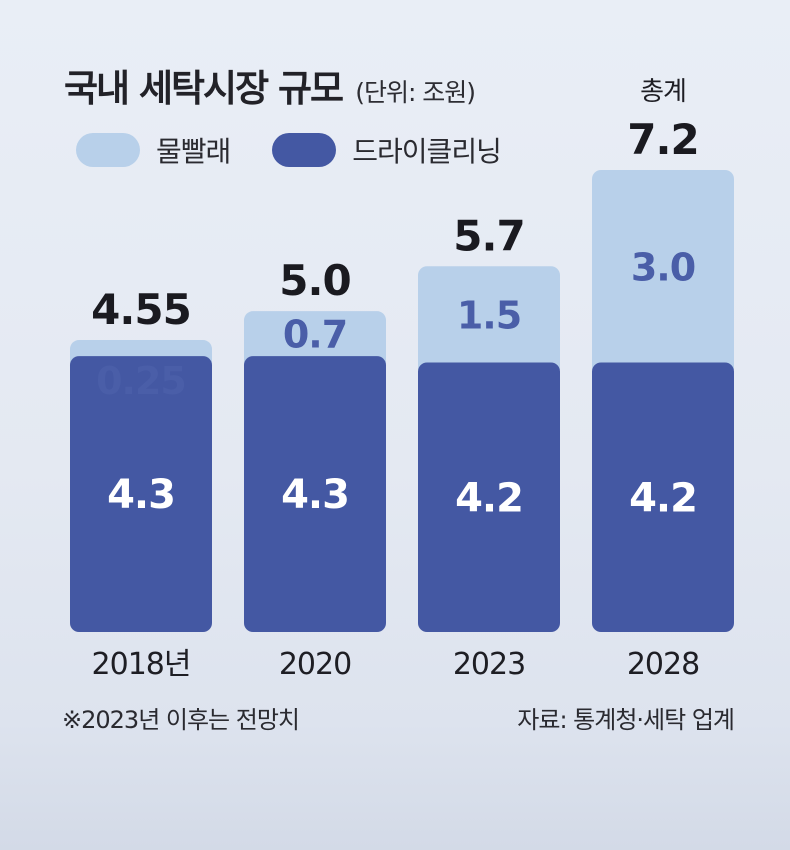 This screenshot has width=790, height=850. What do you see at coordinates (663, 92) in the screenshot?
I see `total-caption: 총계` at bounding box center [663, 92].